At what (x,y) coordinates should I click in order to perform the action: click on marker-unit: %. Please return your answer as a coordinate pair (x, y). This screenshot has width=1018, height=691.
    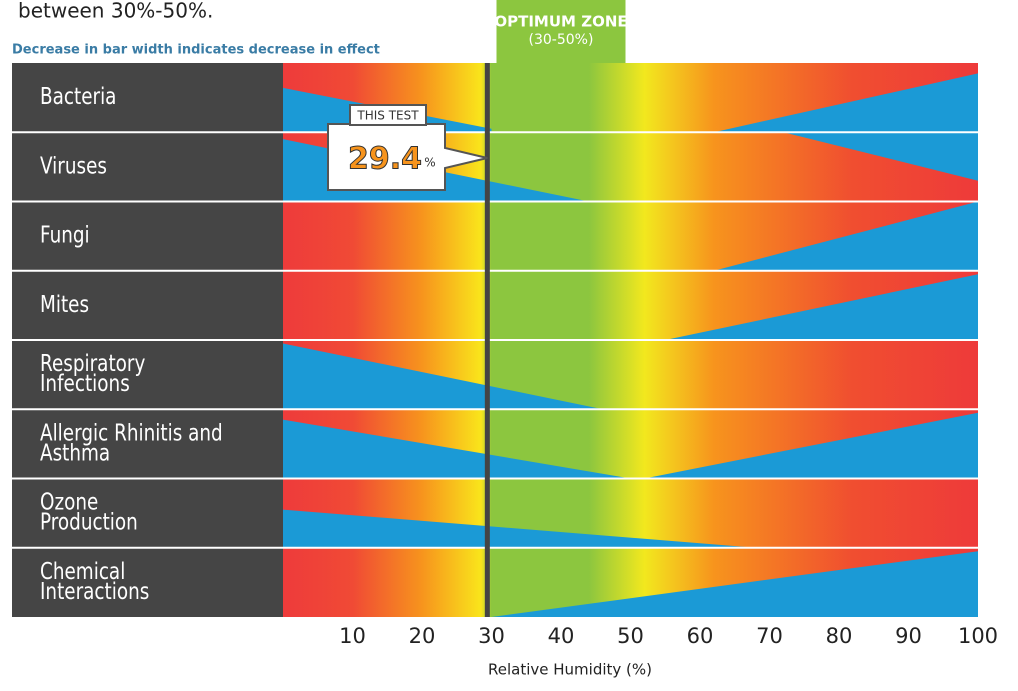
    Looking at the image, I should click on (429, 163).